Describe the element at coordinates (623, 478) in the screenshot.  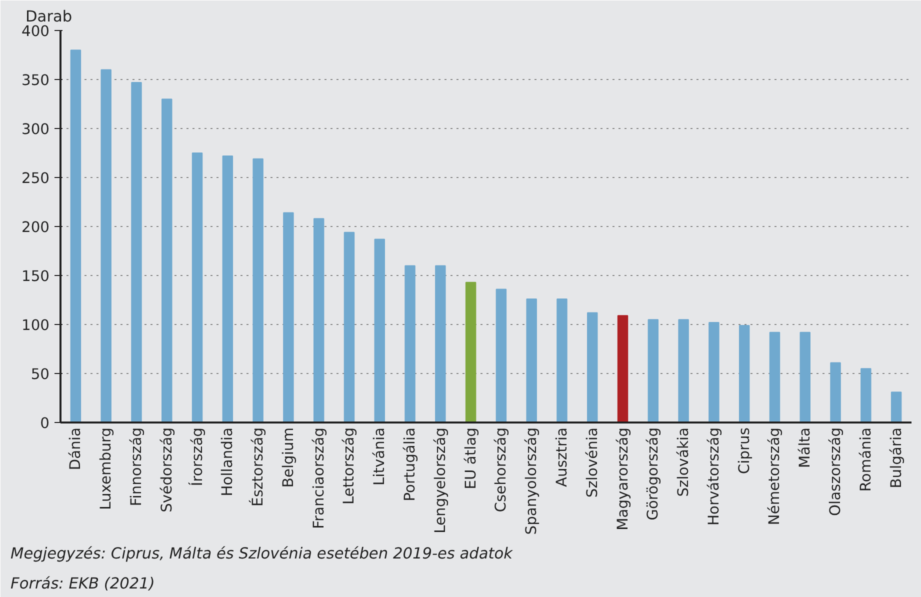
I see `x-tick-label: Magyarország` at that location.